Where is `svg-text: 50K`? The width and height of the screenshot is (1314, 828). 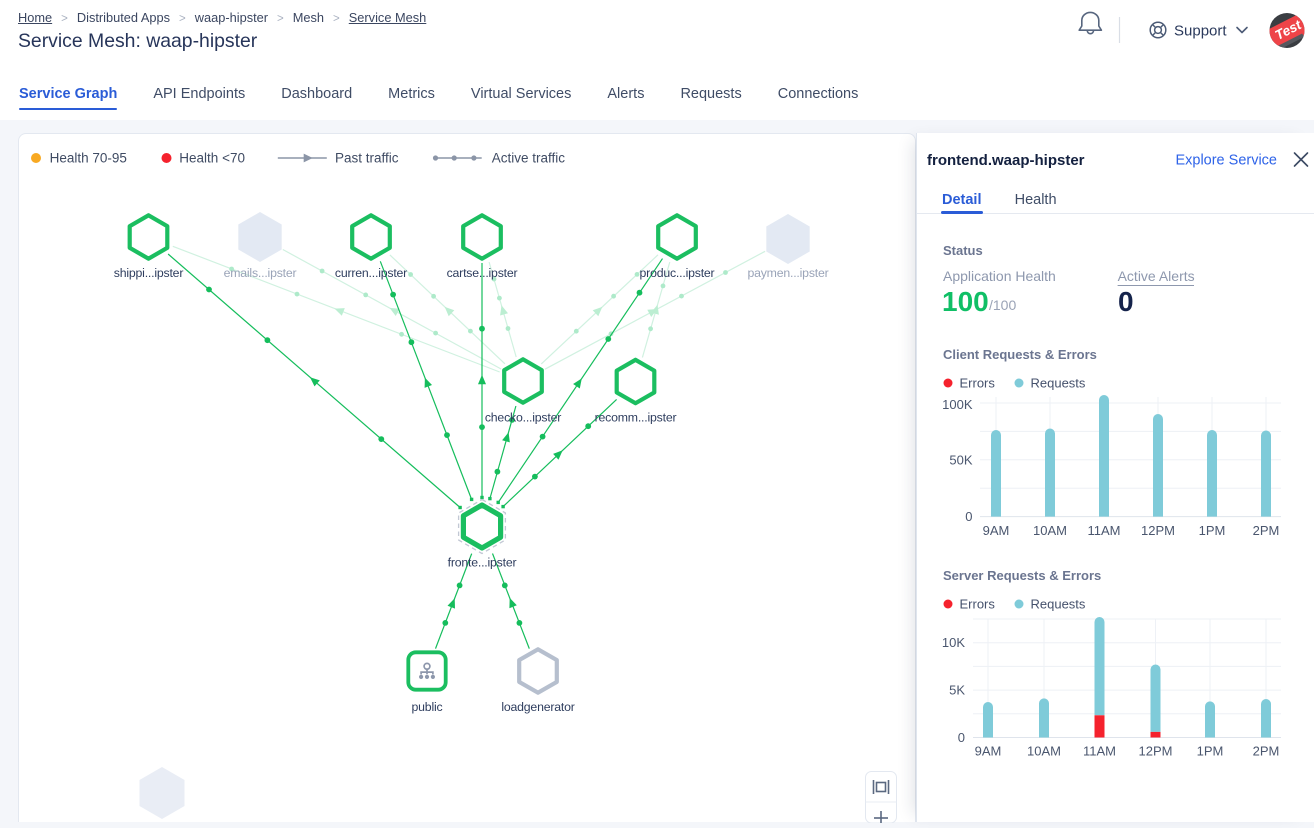 svg-text: 50K is located at coordinates (960, 460).